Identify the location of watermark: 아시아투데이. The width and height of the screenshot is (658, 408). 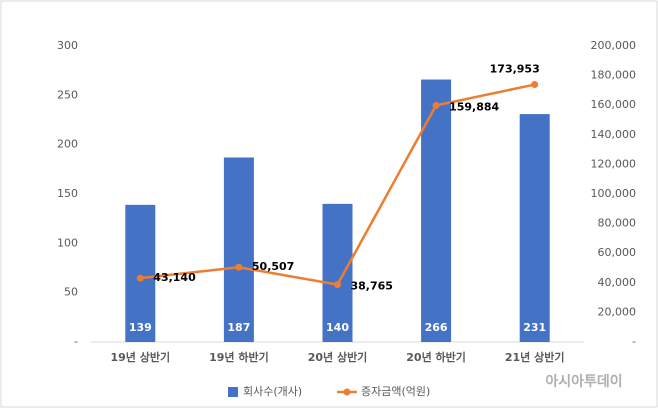
(583, 381).